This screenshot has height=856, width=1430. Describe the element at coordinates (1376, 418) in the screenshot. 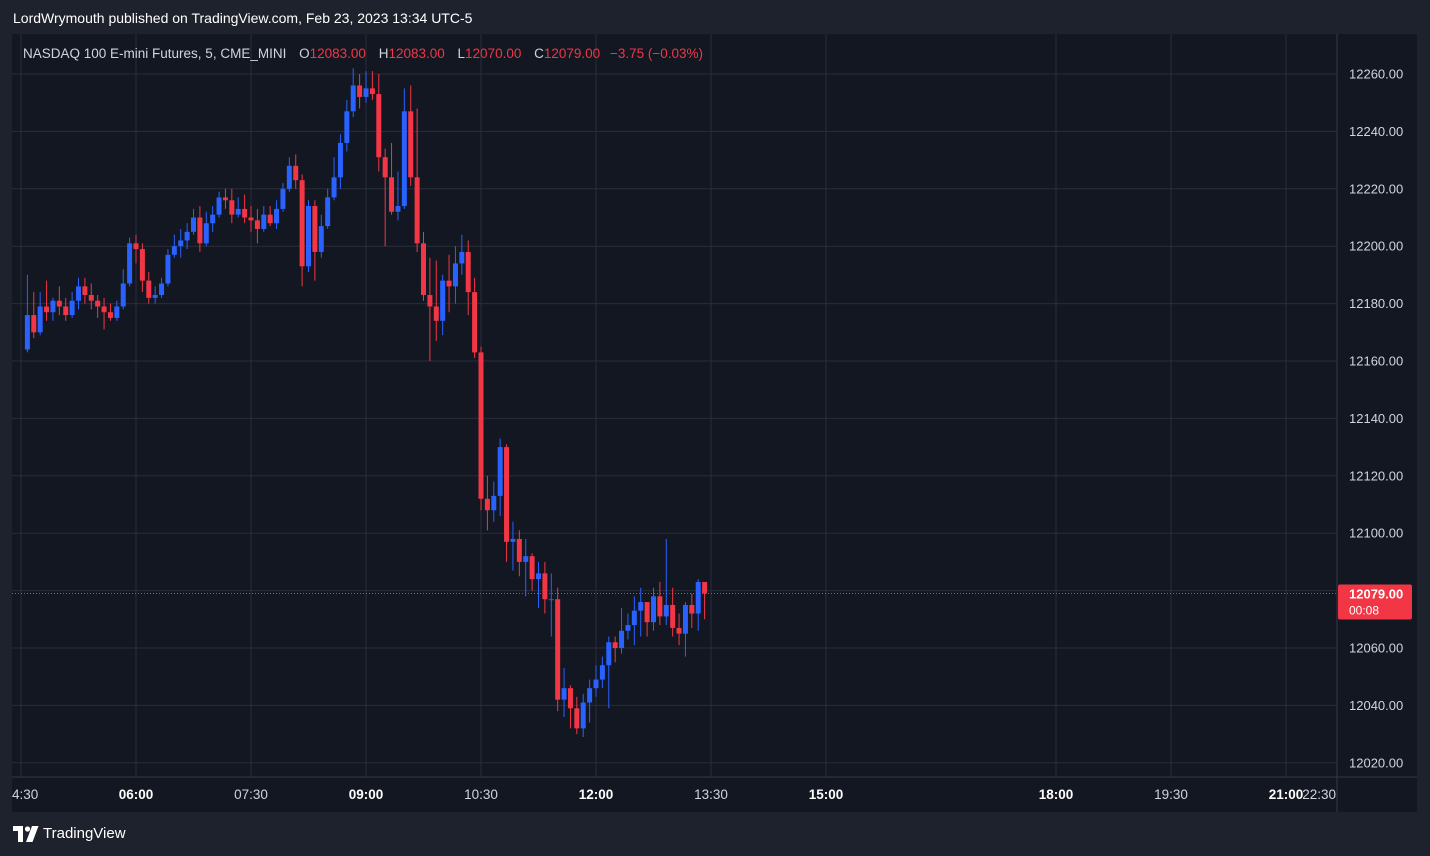

I see `price-axis-label: 12140.00` at that location.